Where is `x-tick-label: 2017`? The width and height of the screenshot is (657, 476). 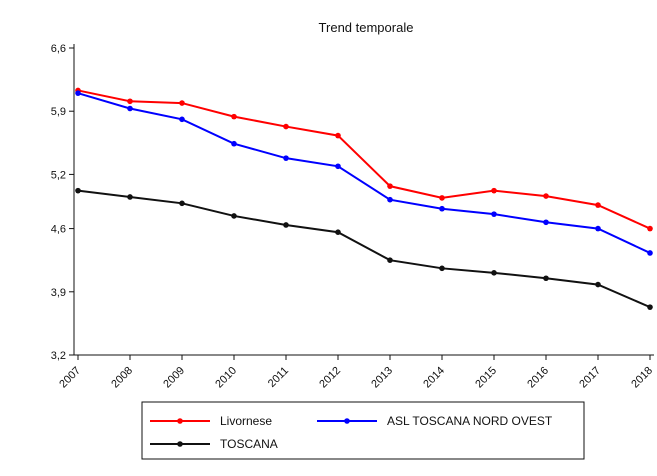
x-tick-label: 2017 is located at coordinates (590, 378).